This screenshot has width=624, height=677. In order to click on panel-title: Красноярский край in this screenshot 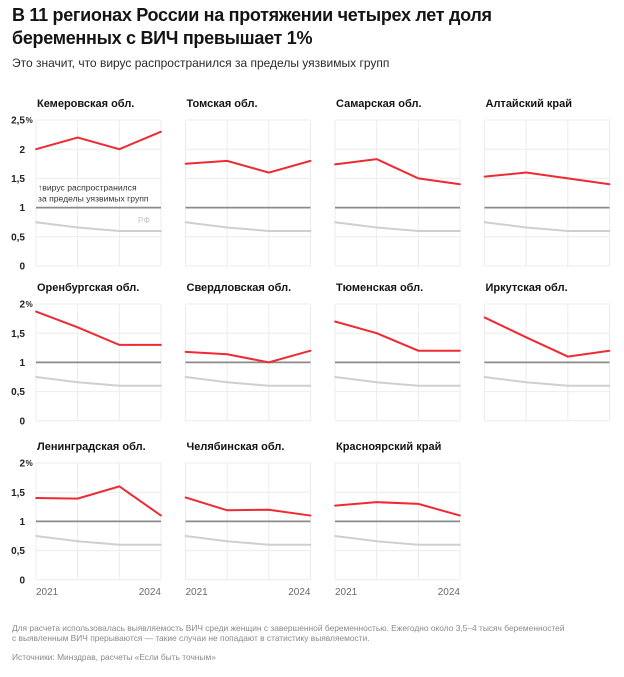, I will do `click(388, 447)`.